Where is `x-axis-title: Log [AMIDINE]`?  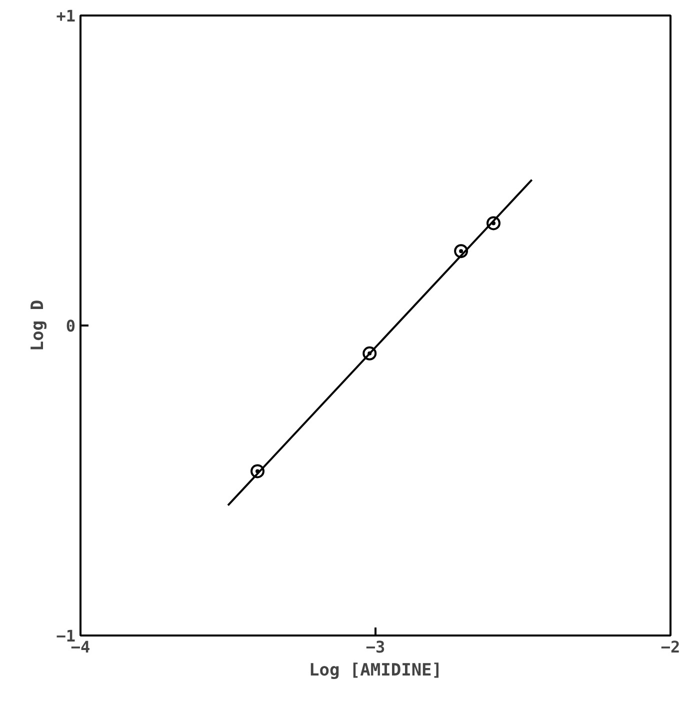 x-axis-title: Log [AMIDINE] is located at coordinates (375, 670).